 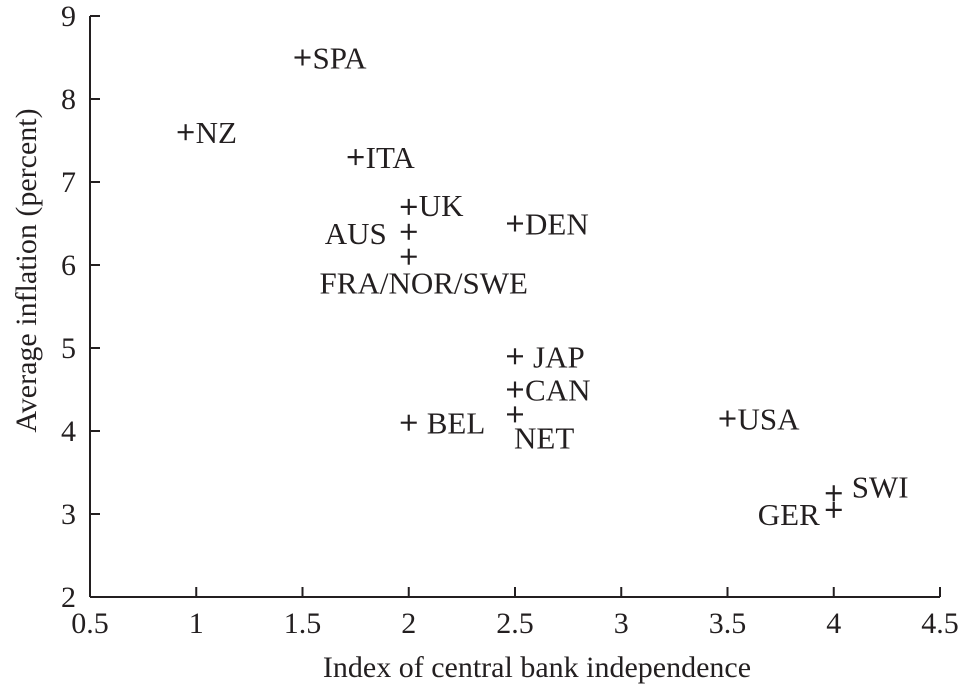 I want to click on data-point: CAN, so click(x=548, y=390).